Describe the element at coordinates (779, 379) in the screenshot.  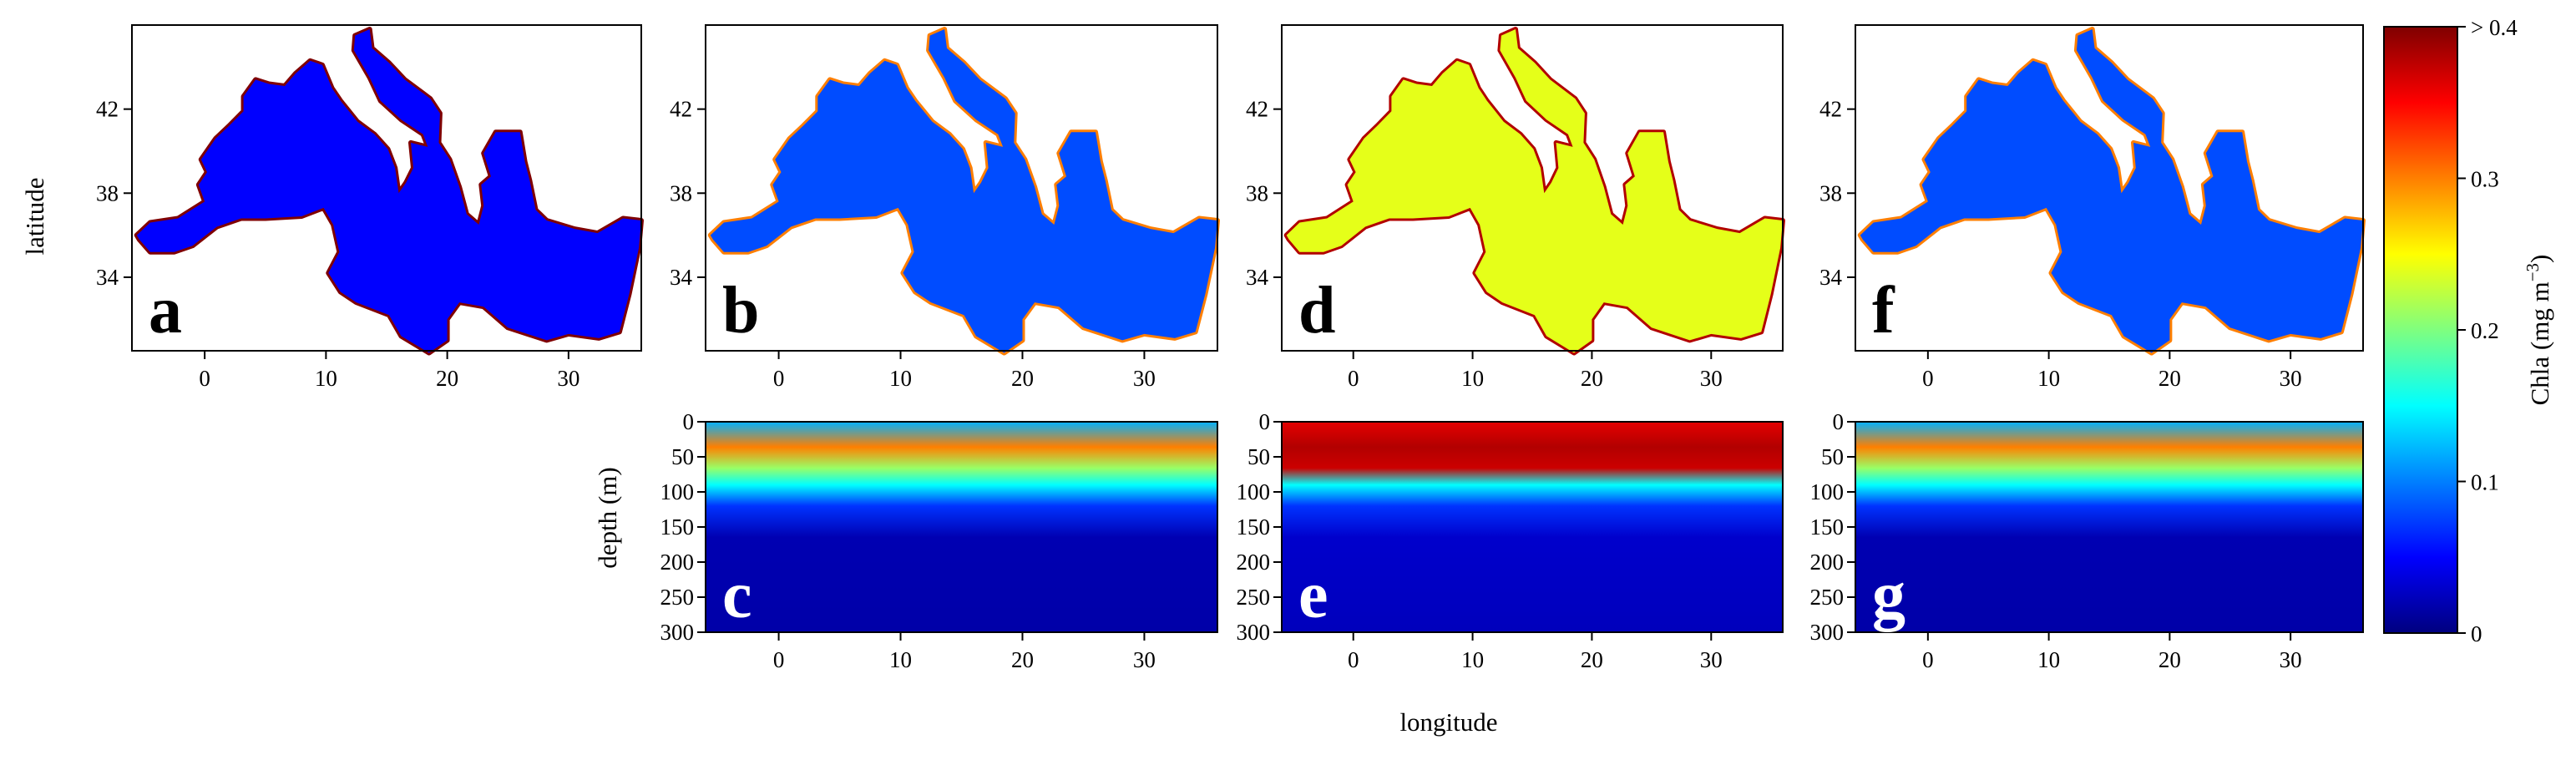
I see `map-x-tick-label-b-0: 0` at that location.